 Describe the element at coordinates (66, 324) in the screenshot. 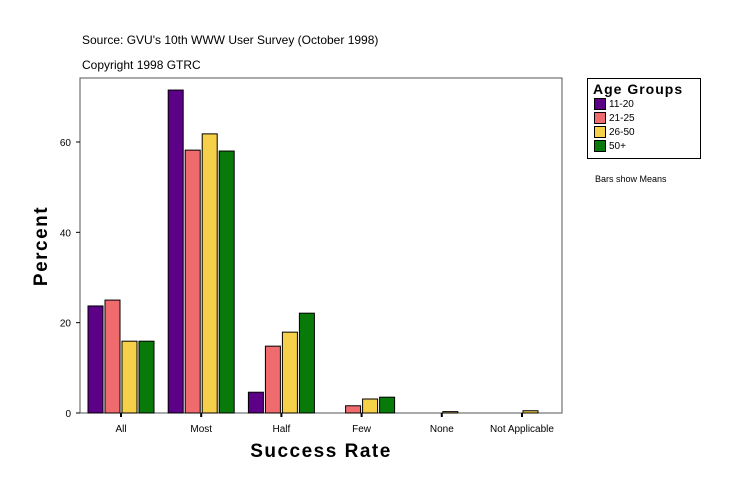

I see `y-tick-label: 20` at that location.